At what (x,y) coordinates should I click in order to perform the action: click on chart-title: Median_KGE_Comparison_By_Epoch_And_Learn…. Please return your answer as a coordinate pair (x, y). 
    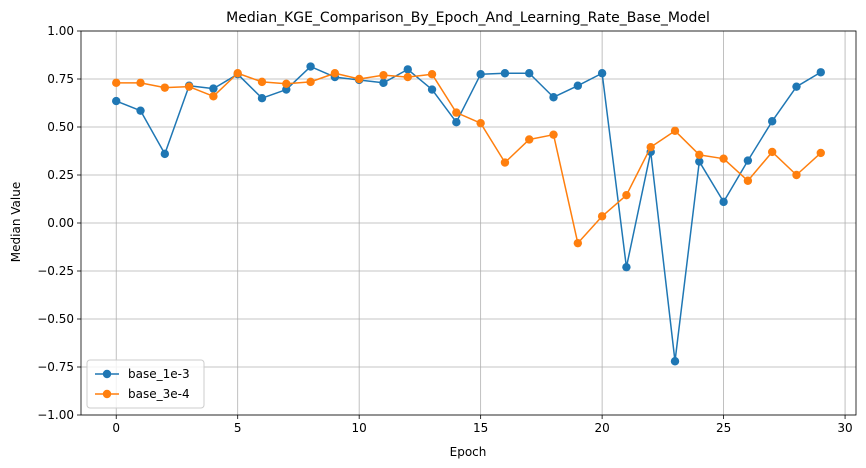
    Looking at the image, I should click on (468, 18).